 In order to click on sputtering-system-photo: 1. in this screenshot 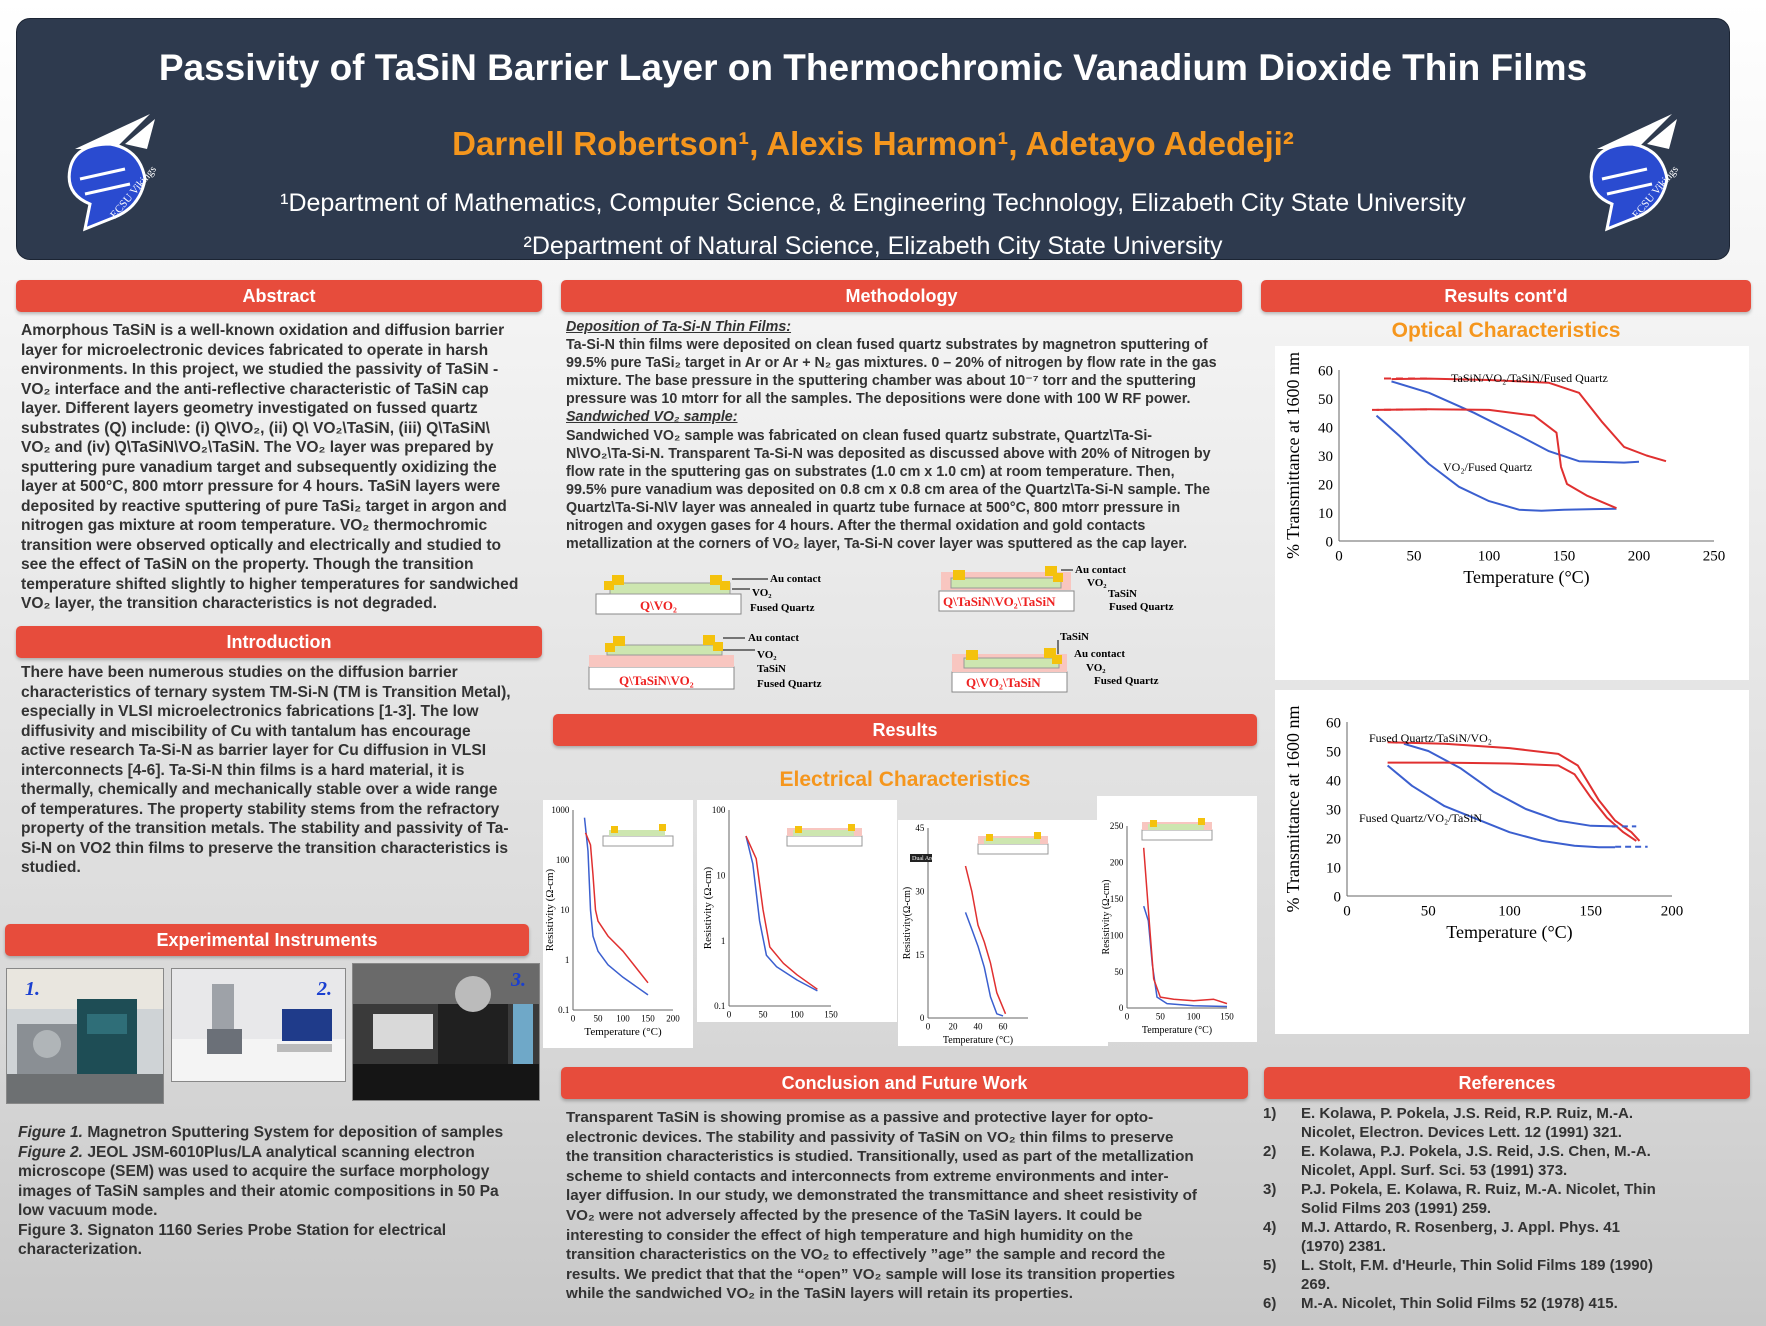, I will do `click(85, 1036)`.